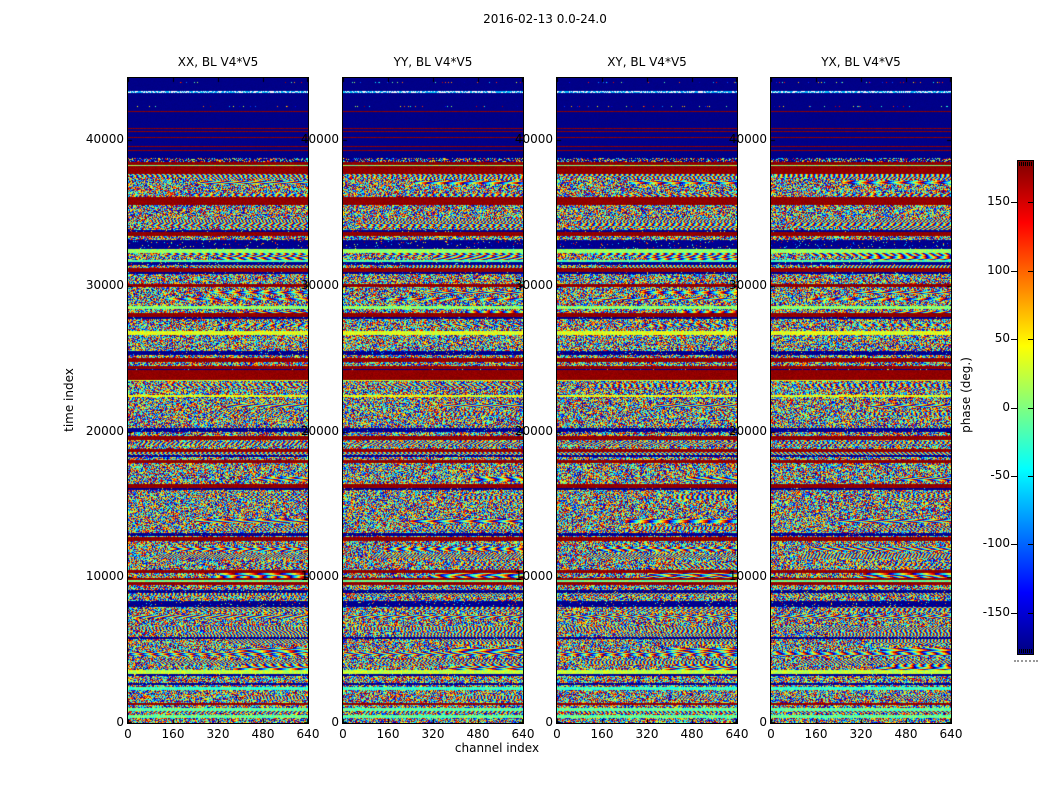 Image resolution: width=1050 pixels, height=800 pixels. What do you see at coordinates (1025, 407) in the screenshot?
I see `colorbar-gradient` at bounding box center [1025, 407].